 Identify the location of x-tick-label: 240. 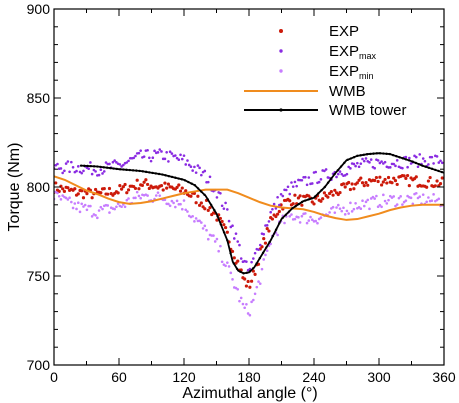
(314, 377).